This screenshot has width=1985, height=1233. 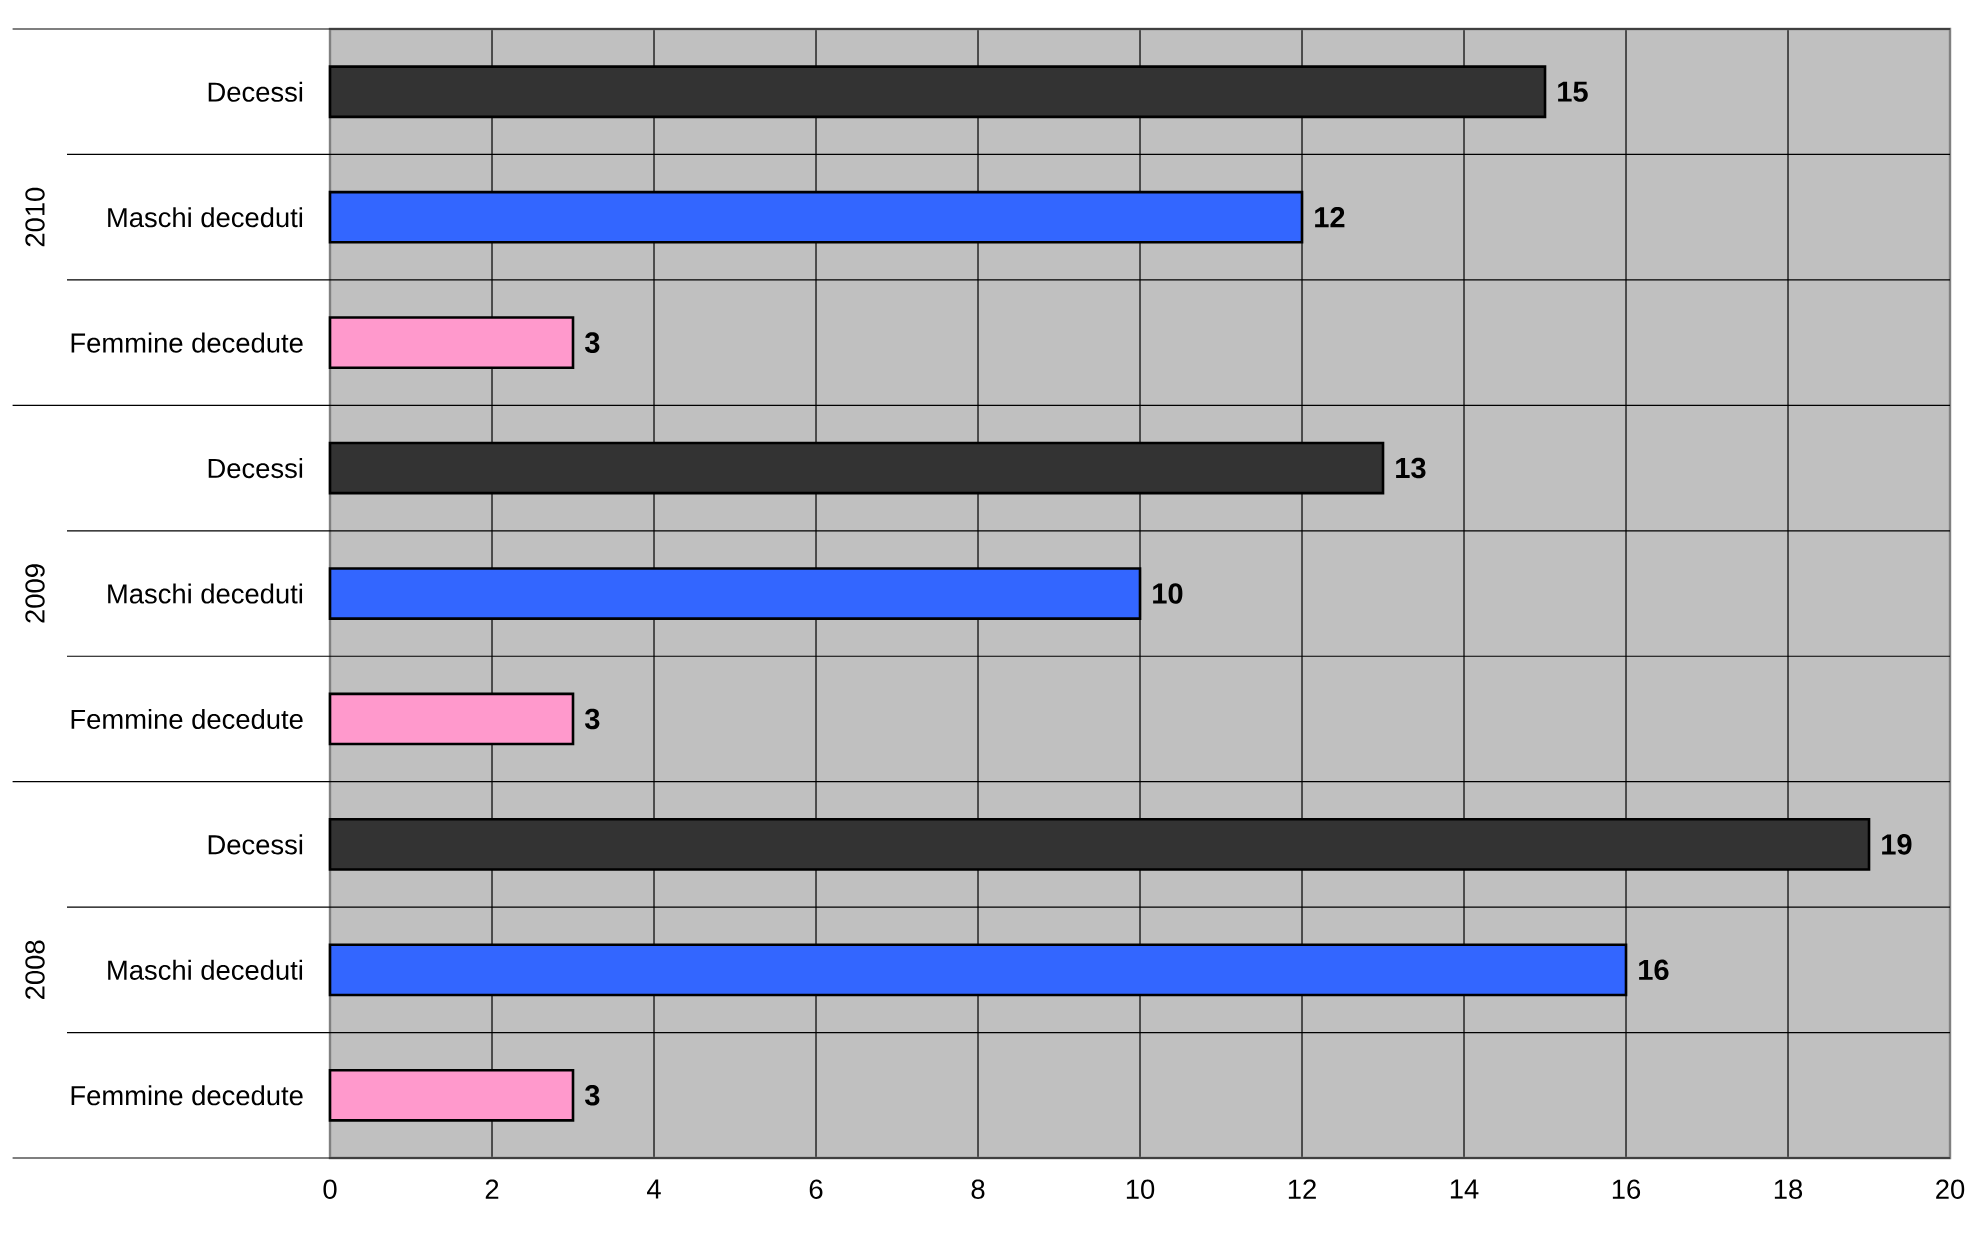 I want to click on data-label: 10, so click(x=1168, y=593).